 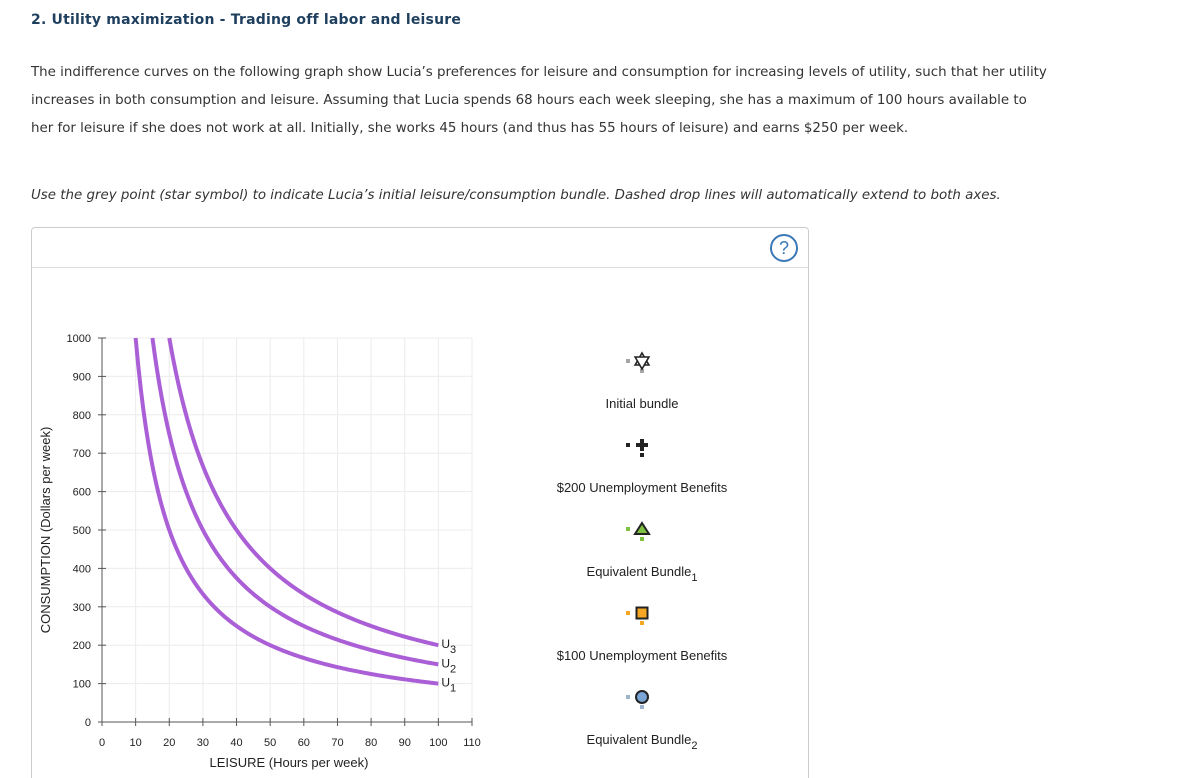 What do you see at coordinates (203, 743) in the screenshot?
I see `x-tick-label: 30` at bounding box center [203, 743].